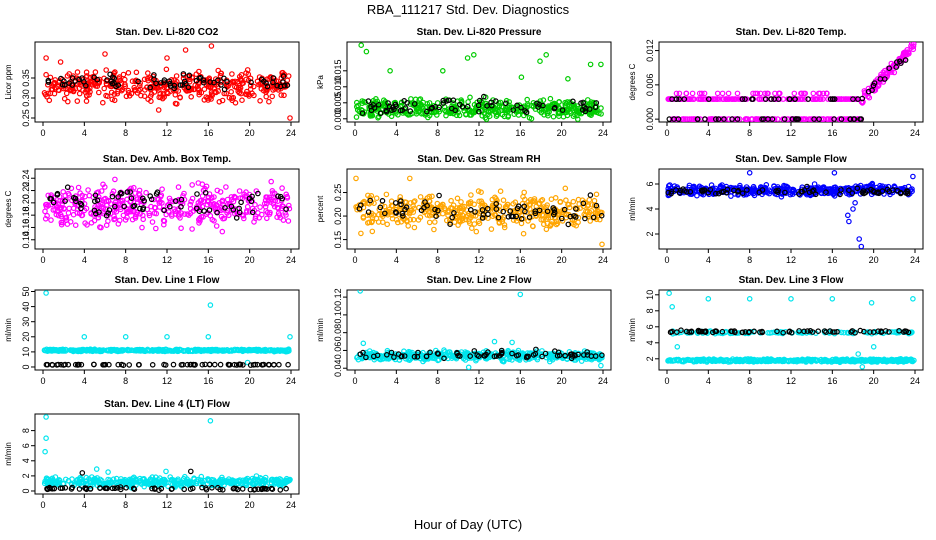  Describe the element at coordinates (167, 454) in the screenshot. I see `plot-points` at that location.